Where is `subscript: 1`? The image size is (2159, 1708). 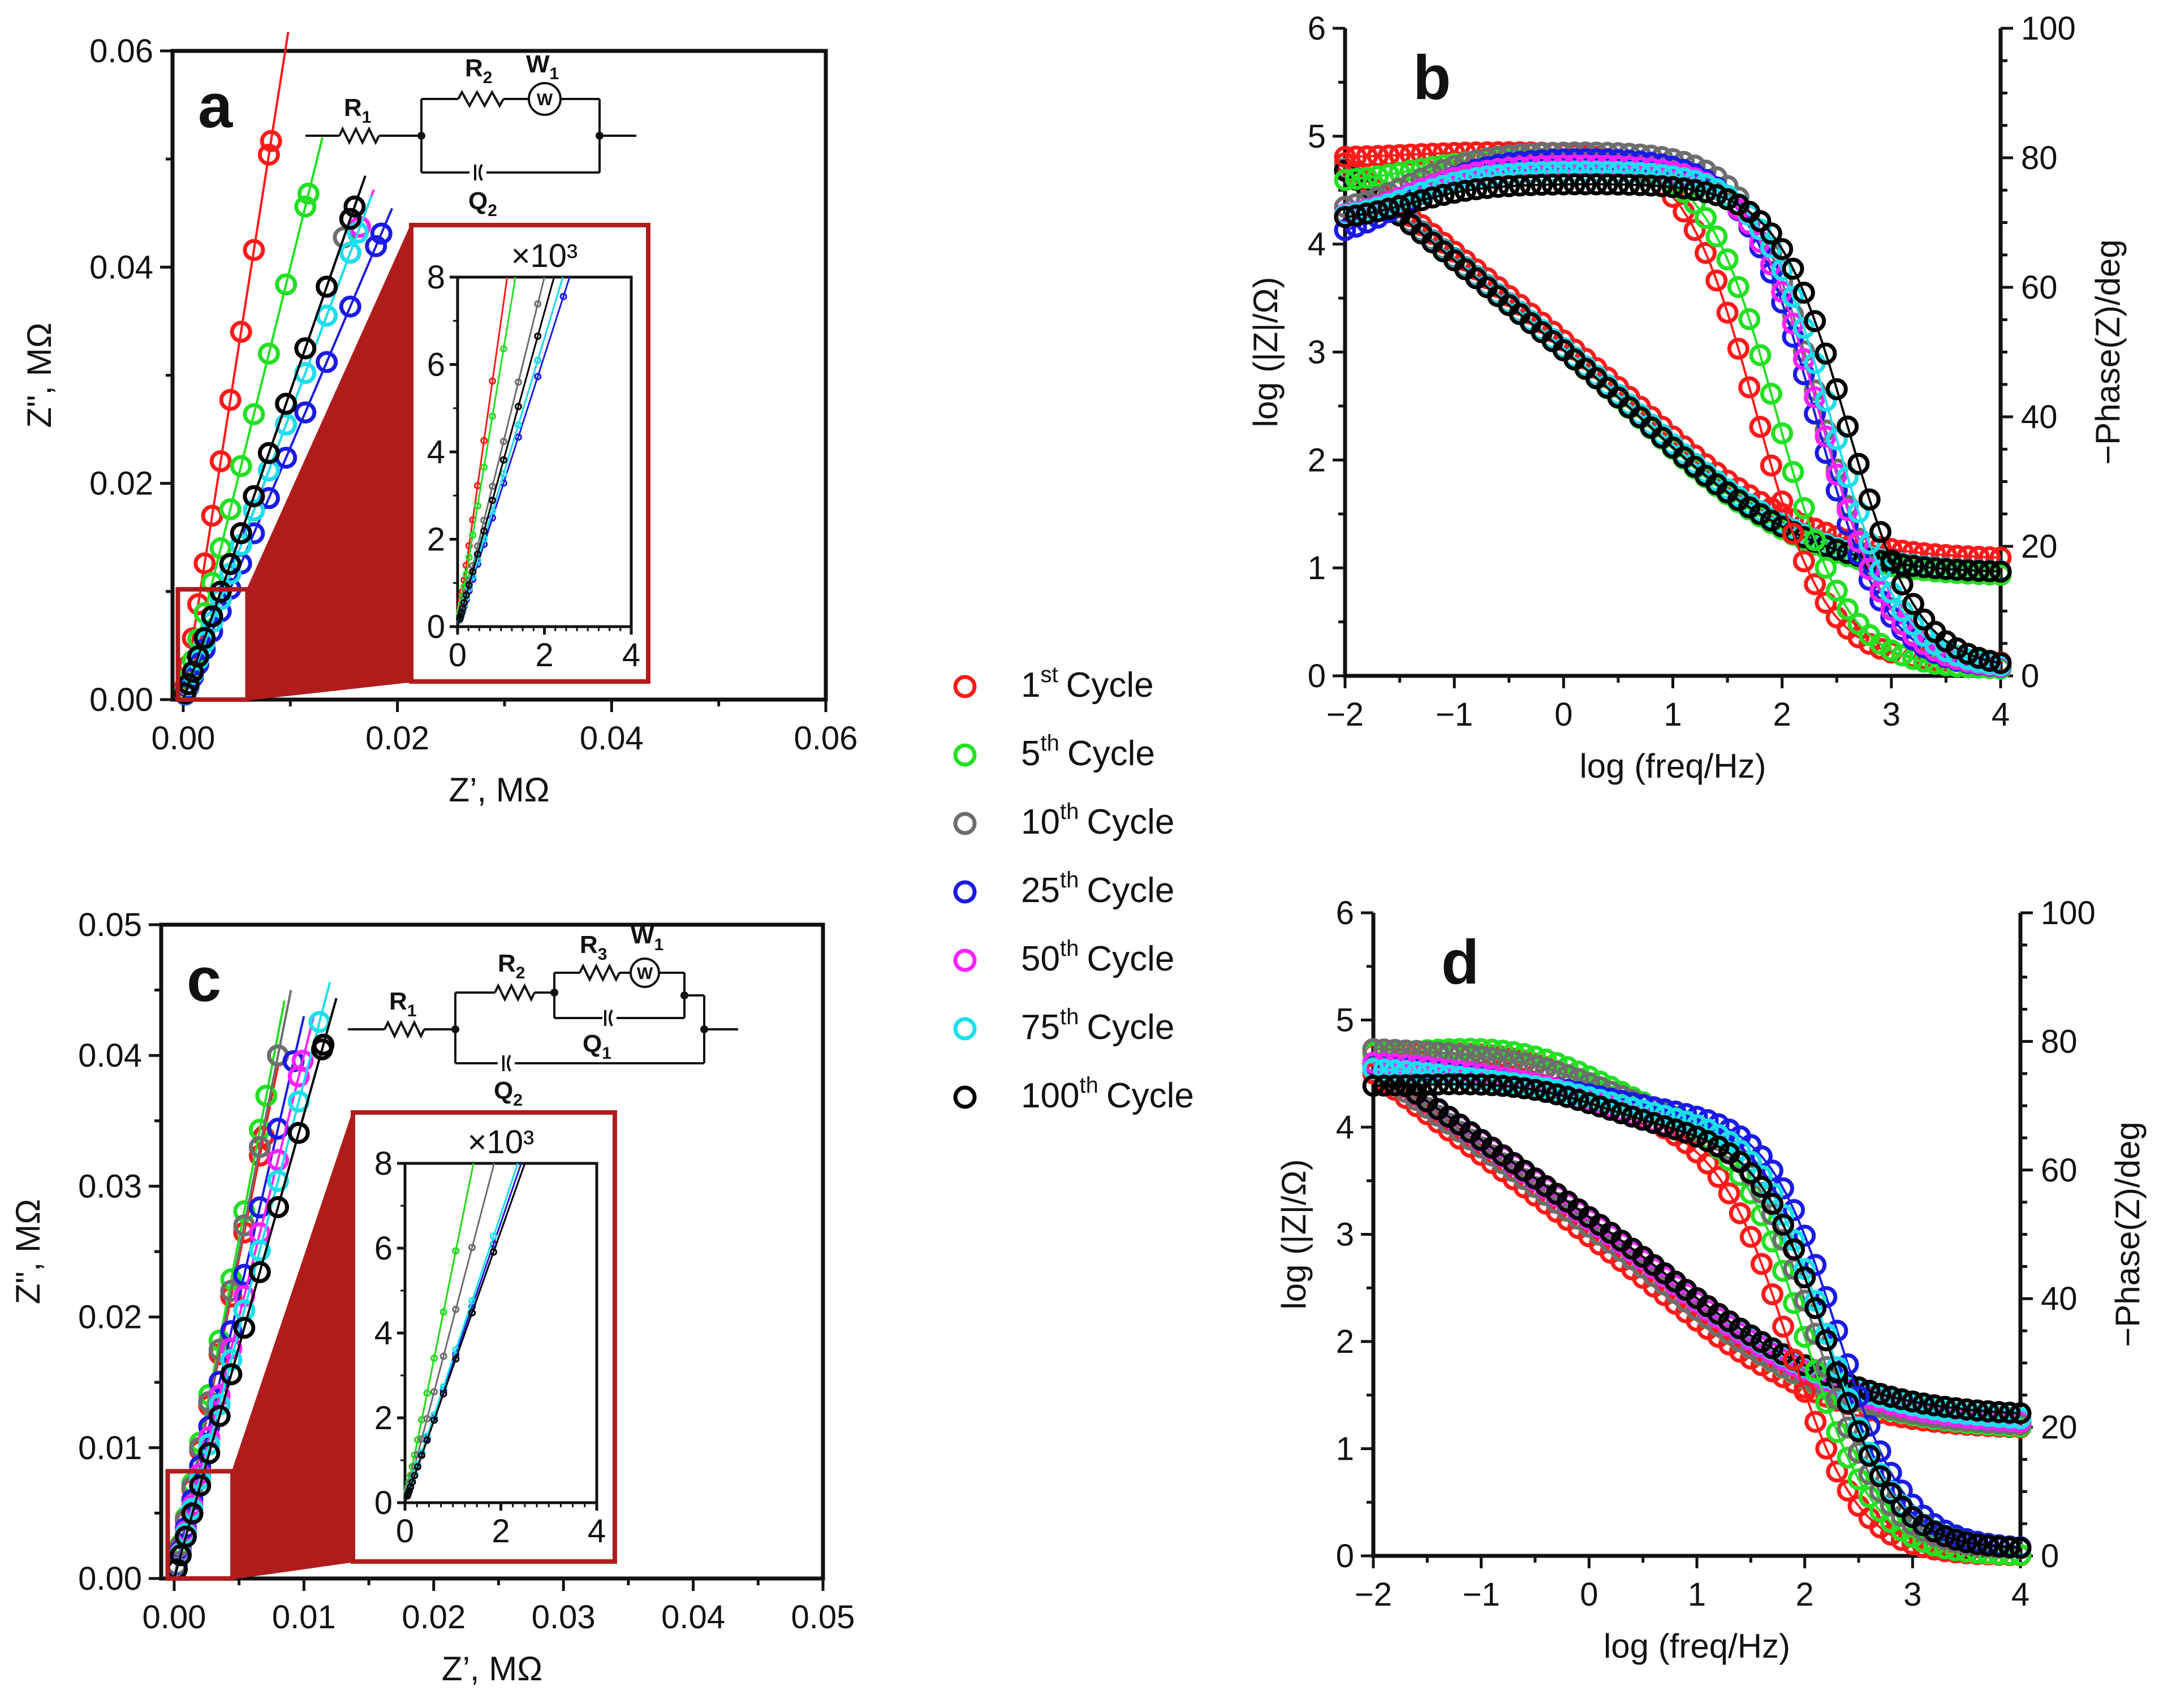
subscript: 1 is located at coordinates (606, 1053).